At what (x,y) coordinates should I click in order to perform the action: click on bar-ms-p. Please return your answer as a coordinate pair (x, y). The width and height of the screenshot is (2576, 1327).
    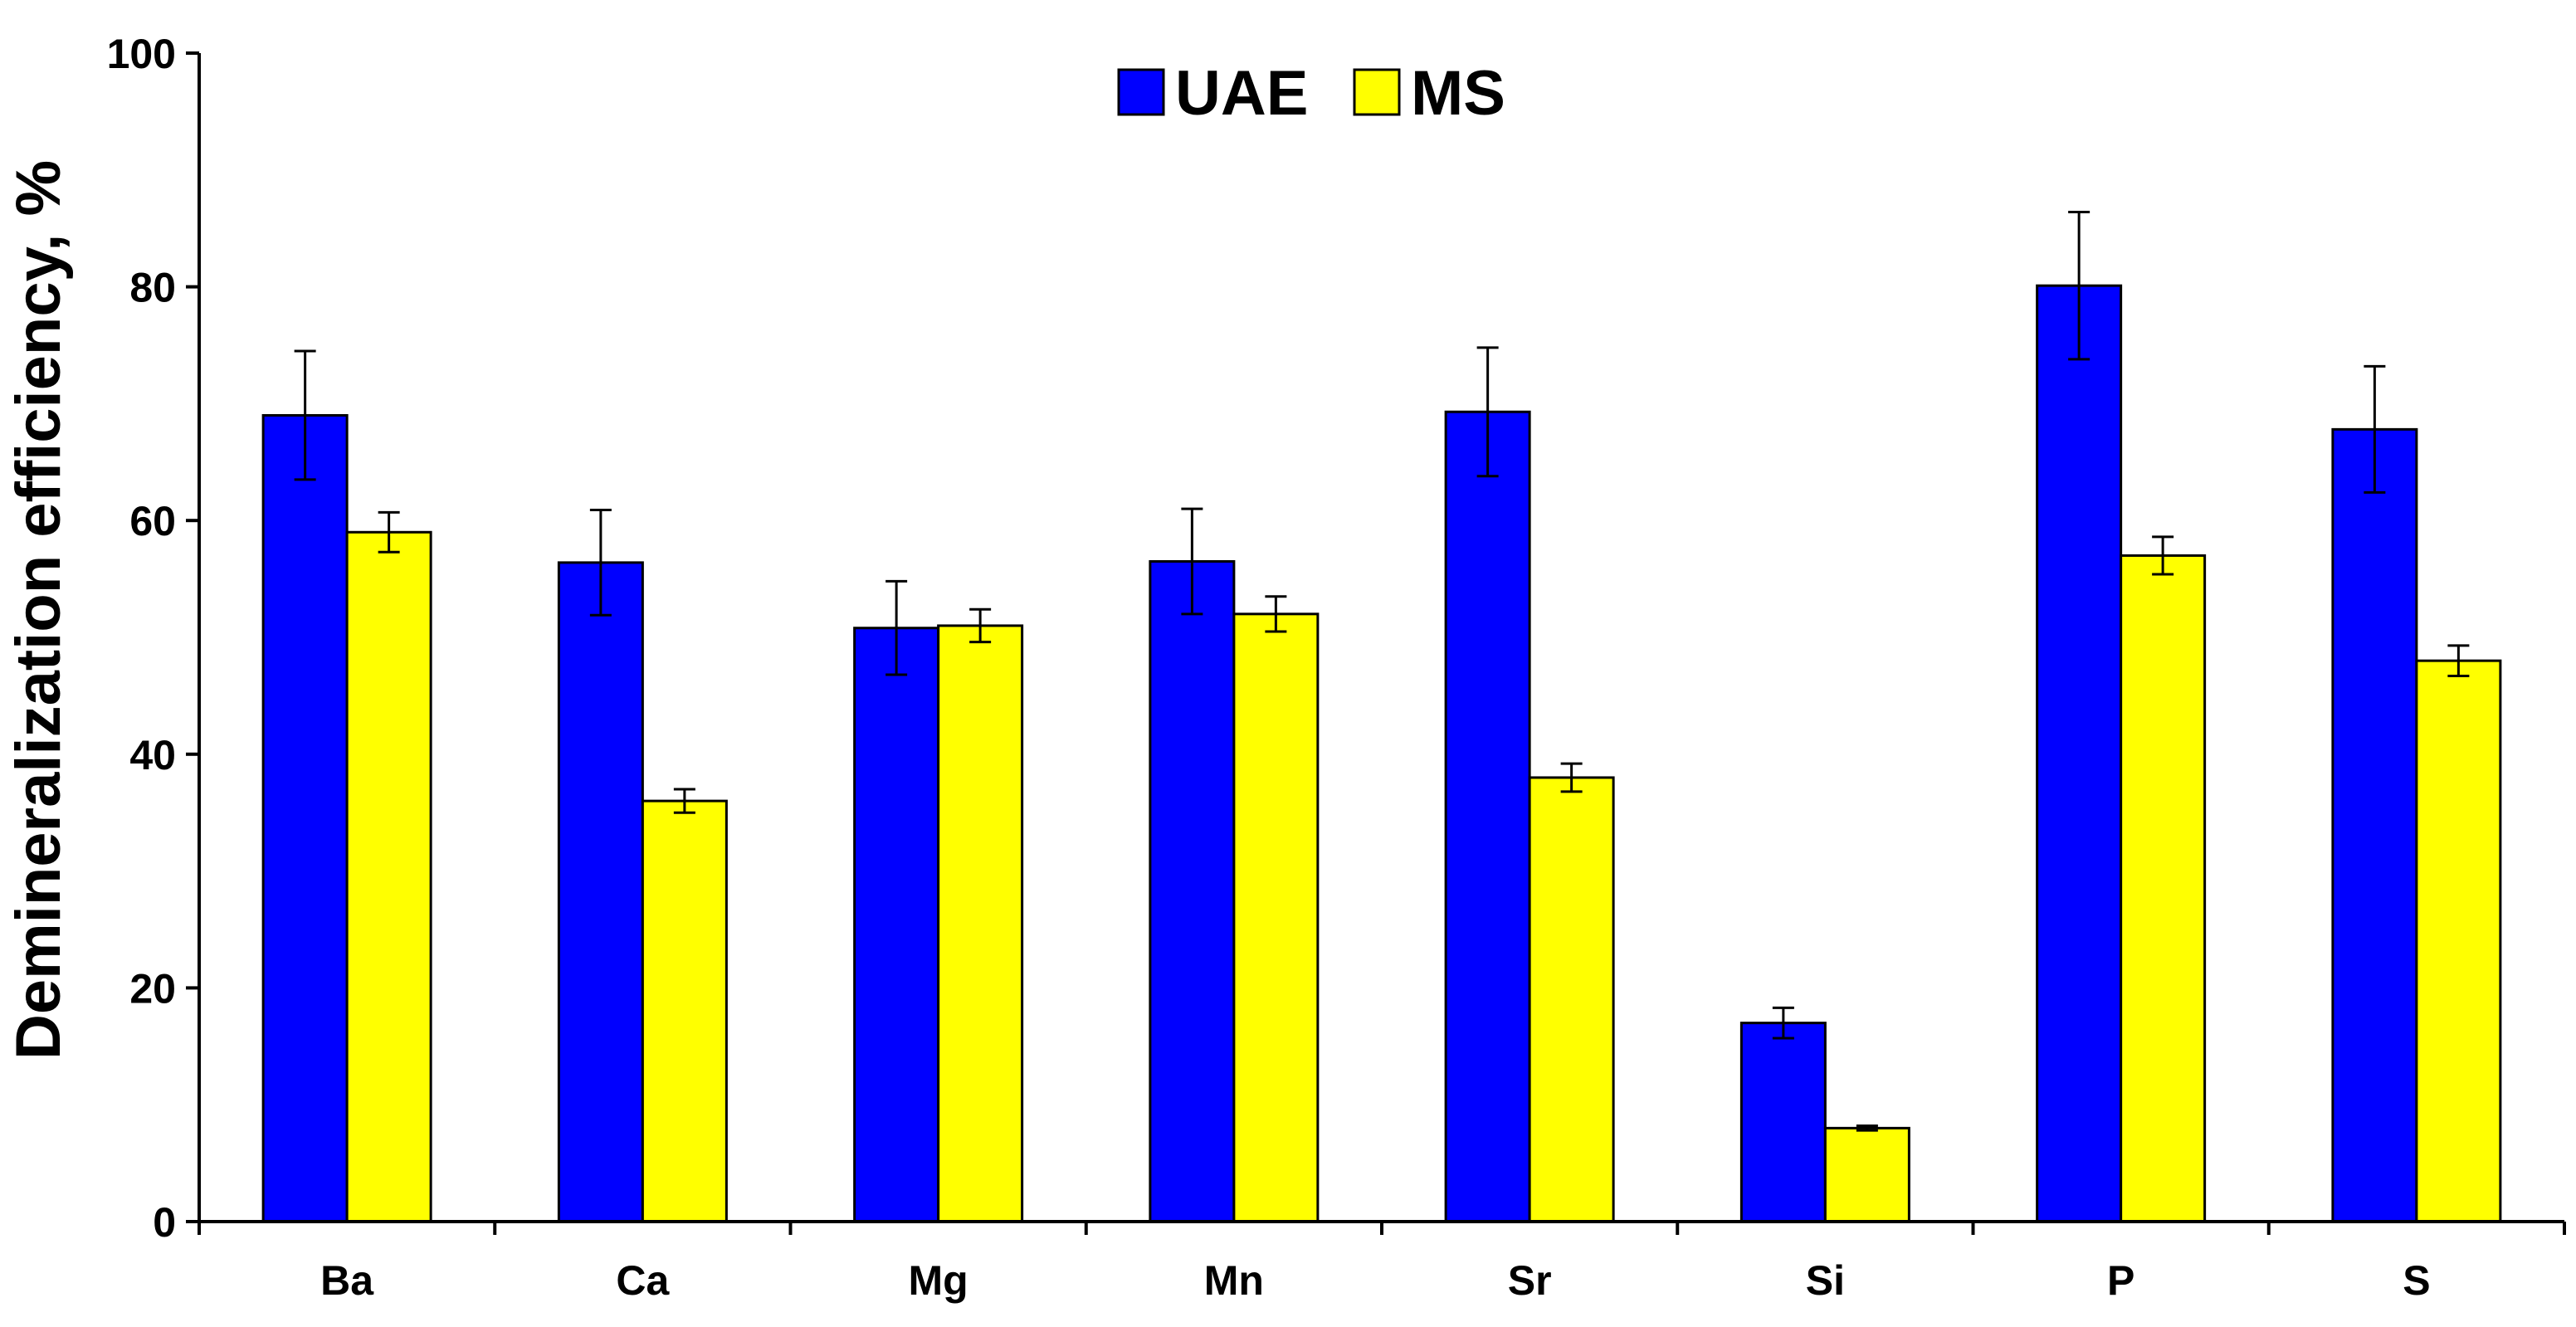
    Looking at the image, I should click on (2164, 888).